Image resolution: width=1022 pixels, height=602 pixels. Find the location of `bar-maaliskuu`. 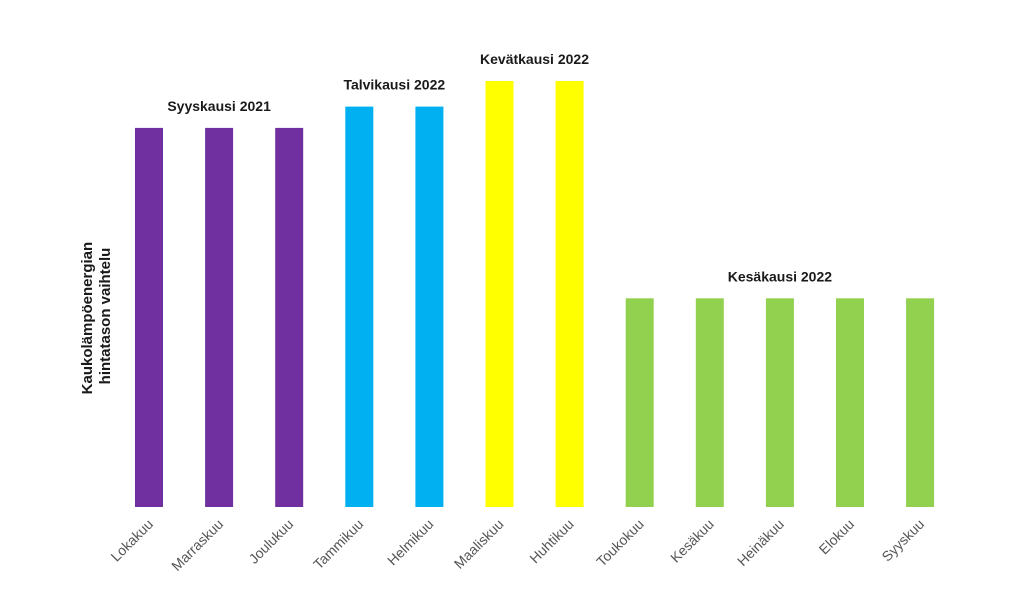

bar-maaliskuu is located at coordinates (499, 294).